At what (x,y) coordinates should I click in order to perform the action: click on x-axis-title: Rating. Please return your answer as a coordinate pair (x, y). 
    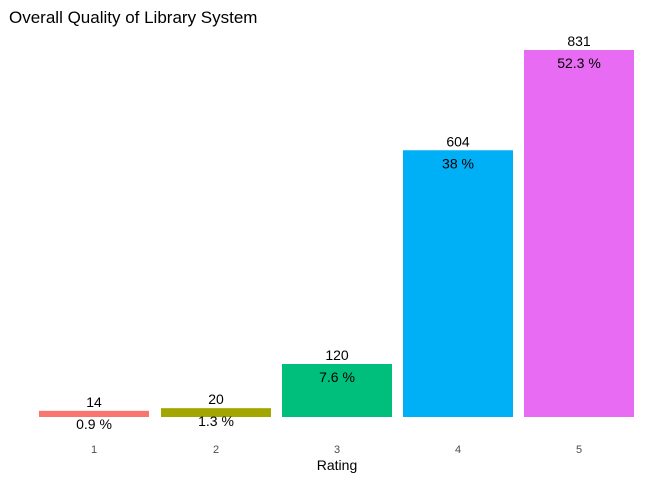
    Looking at the image, I should click on (337, 465).